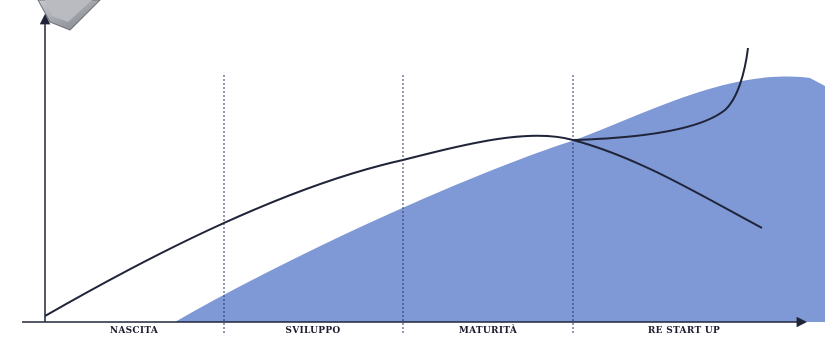  What do you see at coordinates (684, 331) in the screenshot?
I see `phase-label-restartup: RE START UP` at bounding box center [684, 331].